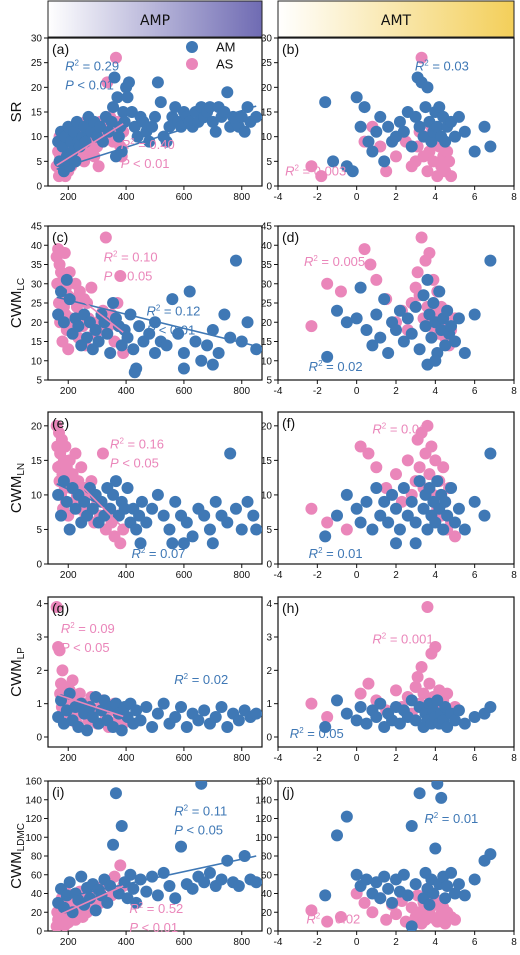 The width and height of the screenshot is (520, 955). What do you see at coordinates (173, 310) in the screenshot?
I see `r2-annotation: R2 = 0.12` at bounding box center [173, 310].